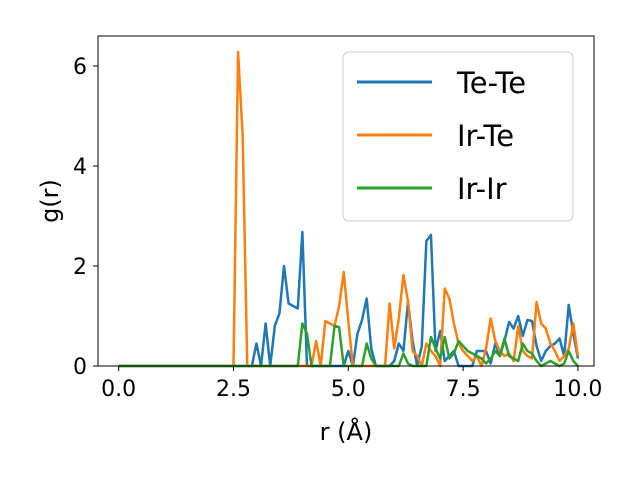  What do you see at coordinates (482, 189) in the screenshot?
I see `legend-label-ir-ir: Ir-Ir` at bounding box center [482, 189].